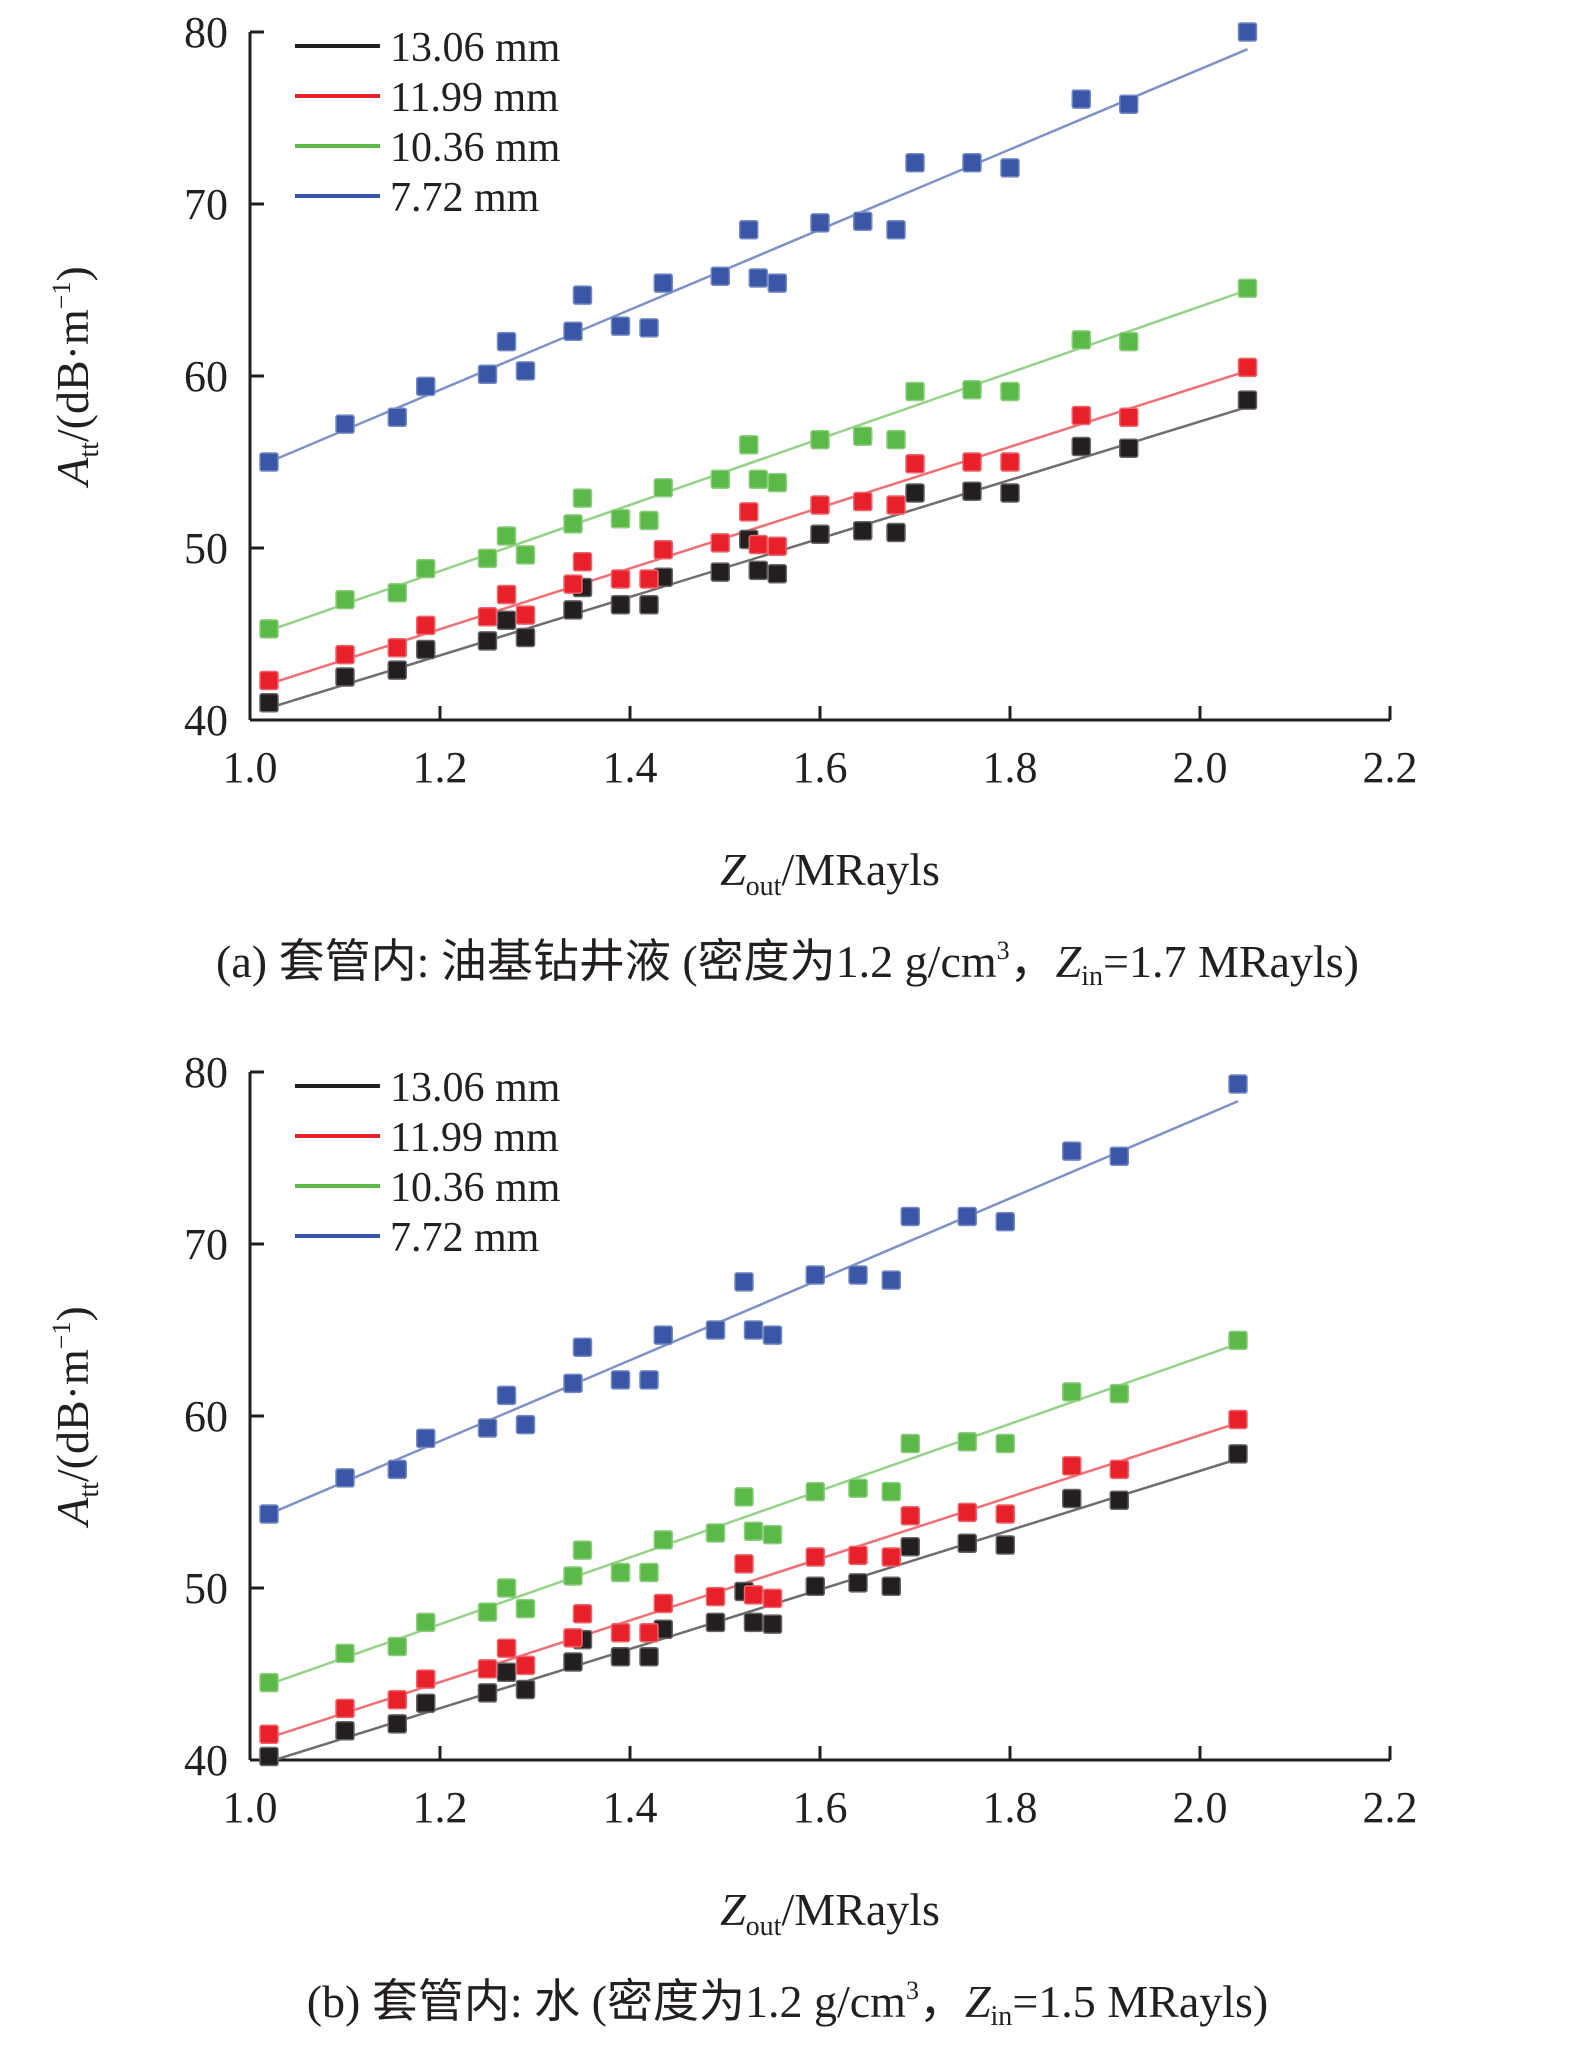 This screenshot has height=2059, width=1575. Describe the element at coordinates (749, 445) in the screenshot. I see `data-point-a-s2-p13` at that location.